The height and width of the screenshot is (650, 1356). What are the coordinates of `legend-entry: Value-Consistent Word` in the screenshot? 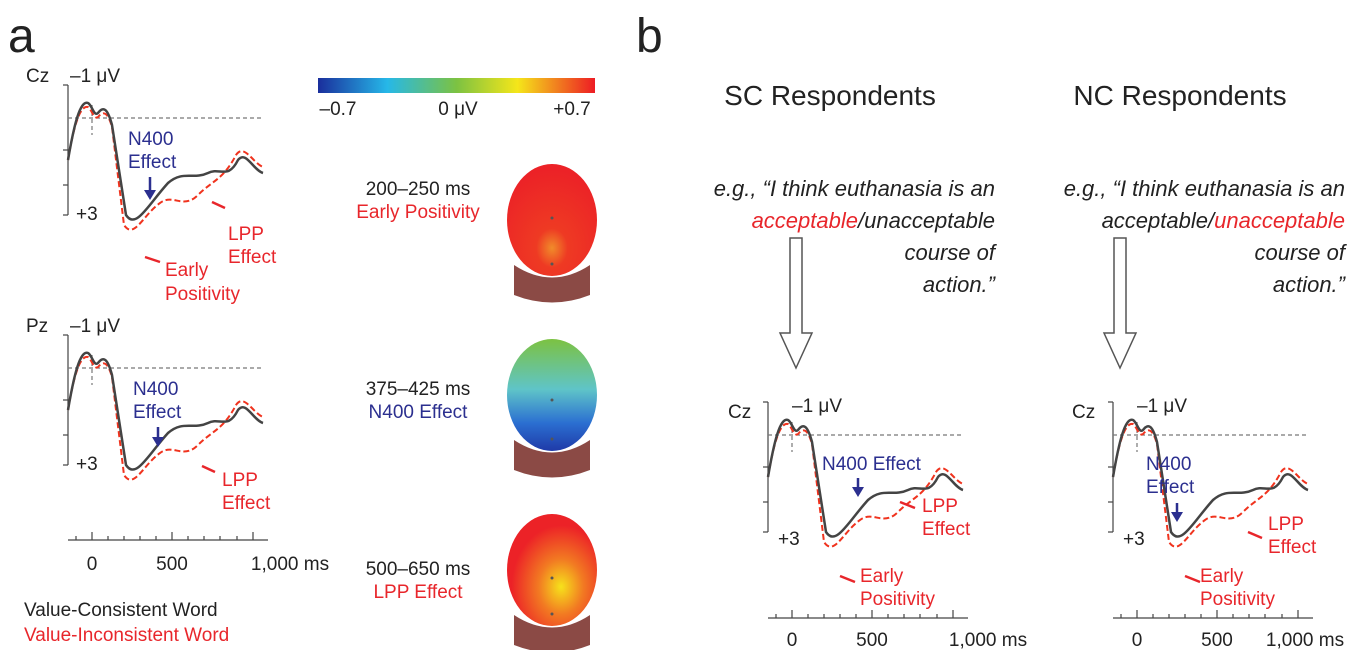 It's located at (121, 610).